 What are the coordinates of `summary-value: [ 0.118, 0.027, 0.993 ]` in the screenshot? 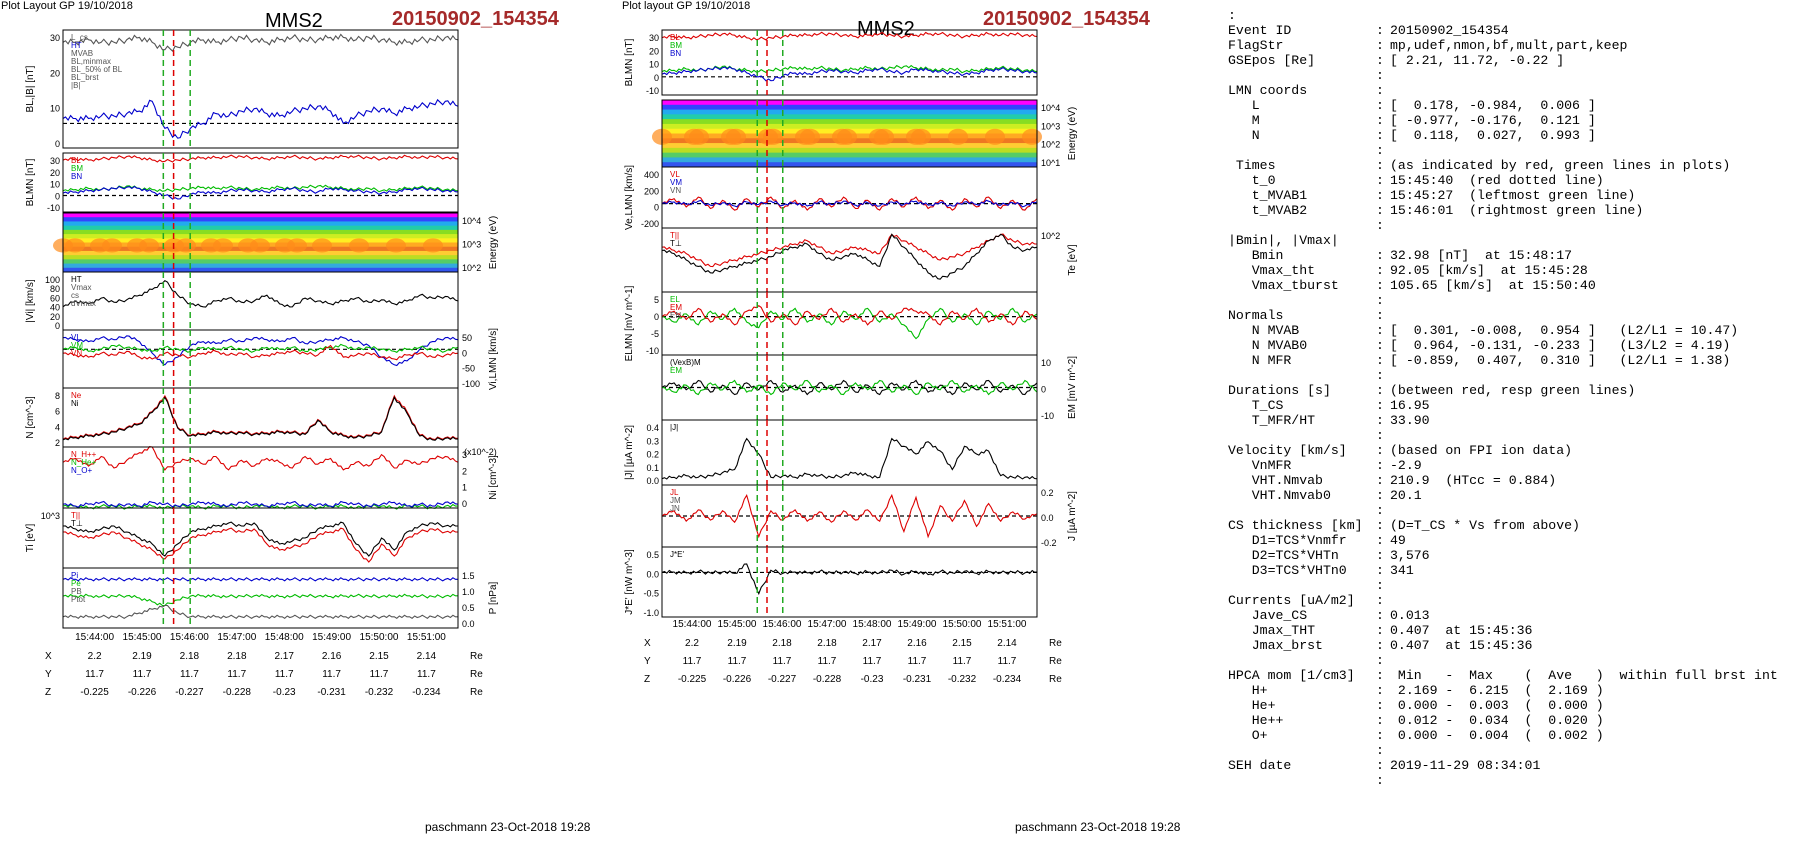 It's located at (1493, 135).